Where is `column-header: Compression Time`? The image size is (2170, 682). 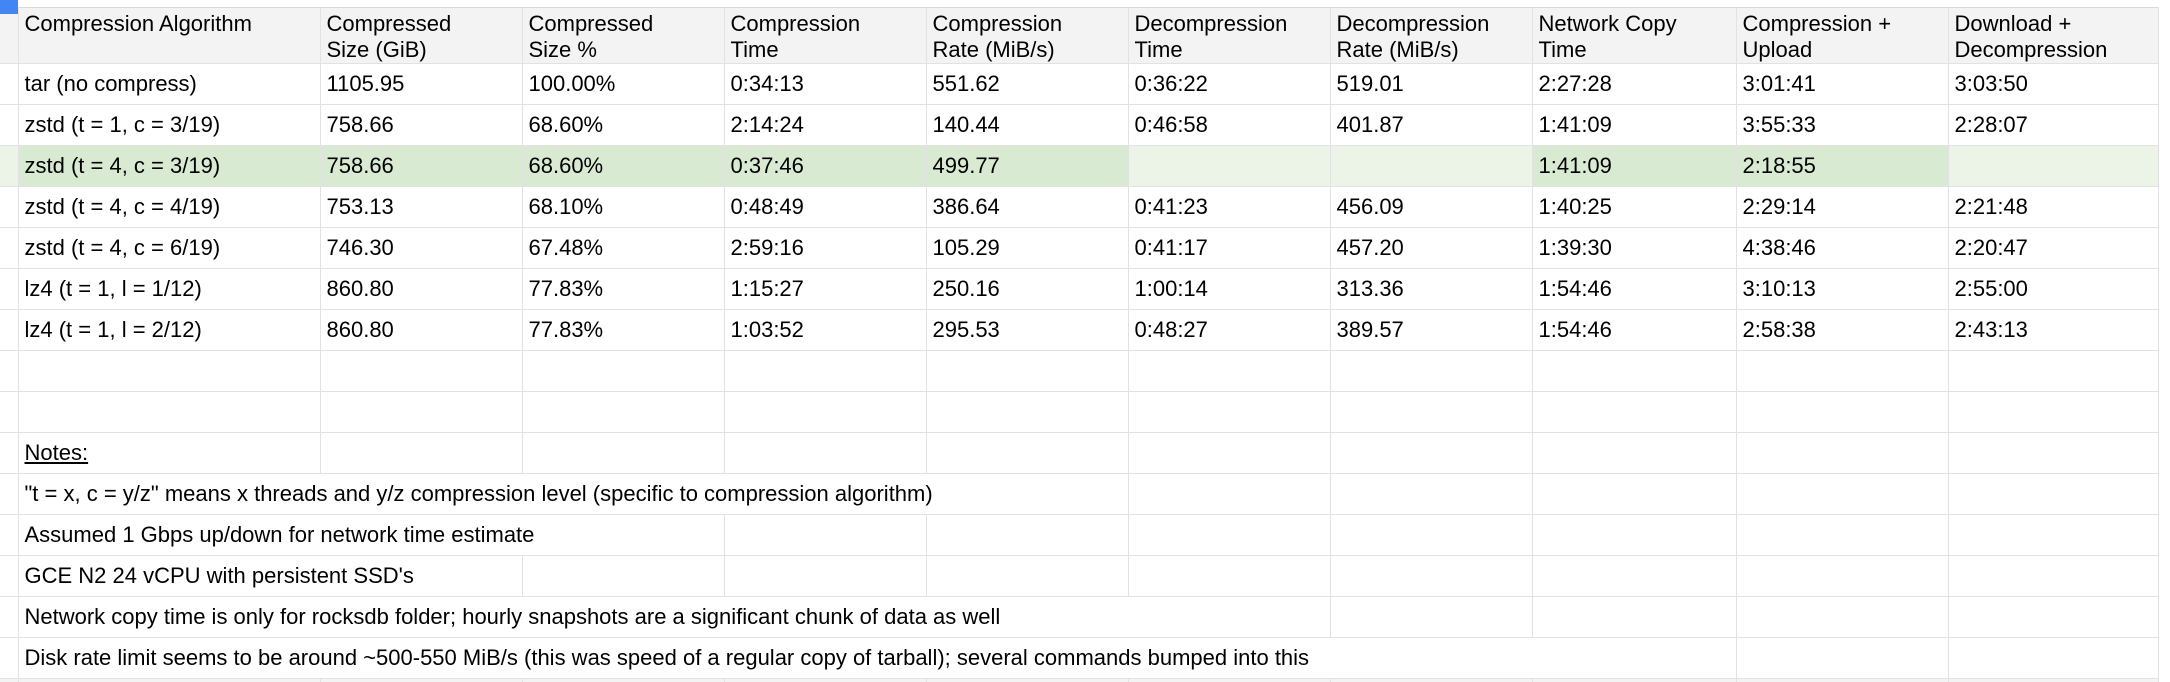 column-header: Compression Time is located at coordinates (825, 35).